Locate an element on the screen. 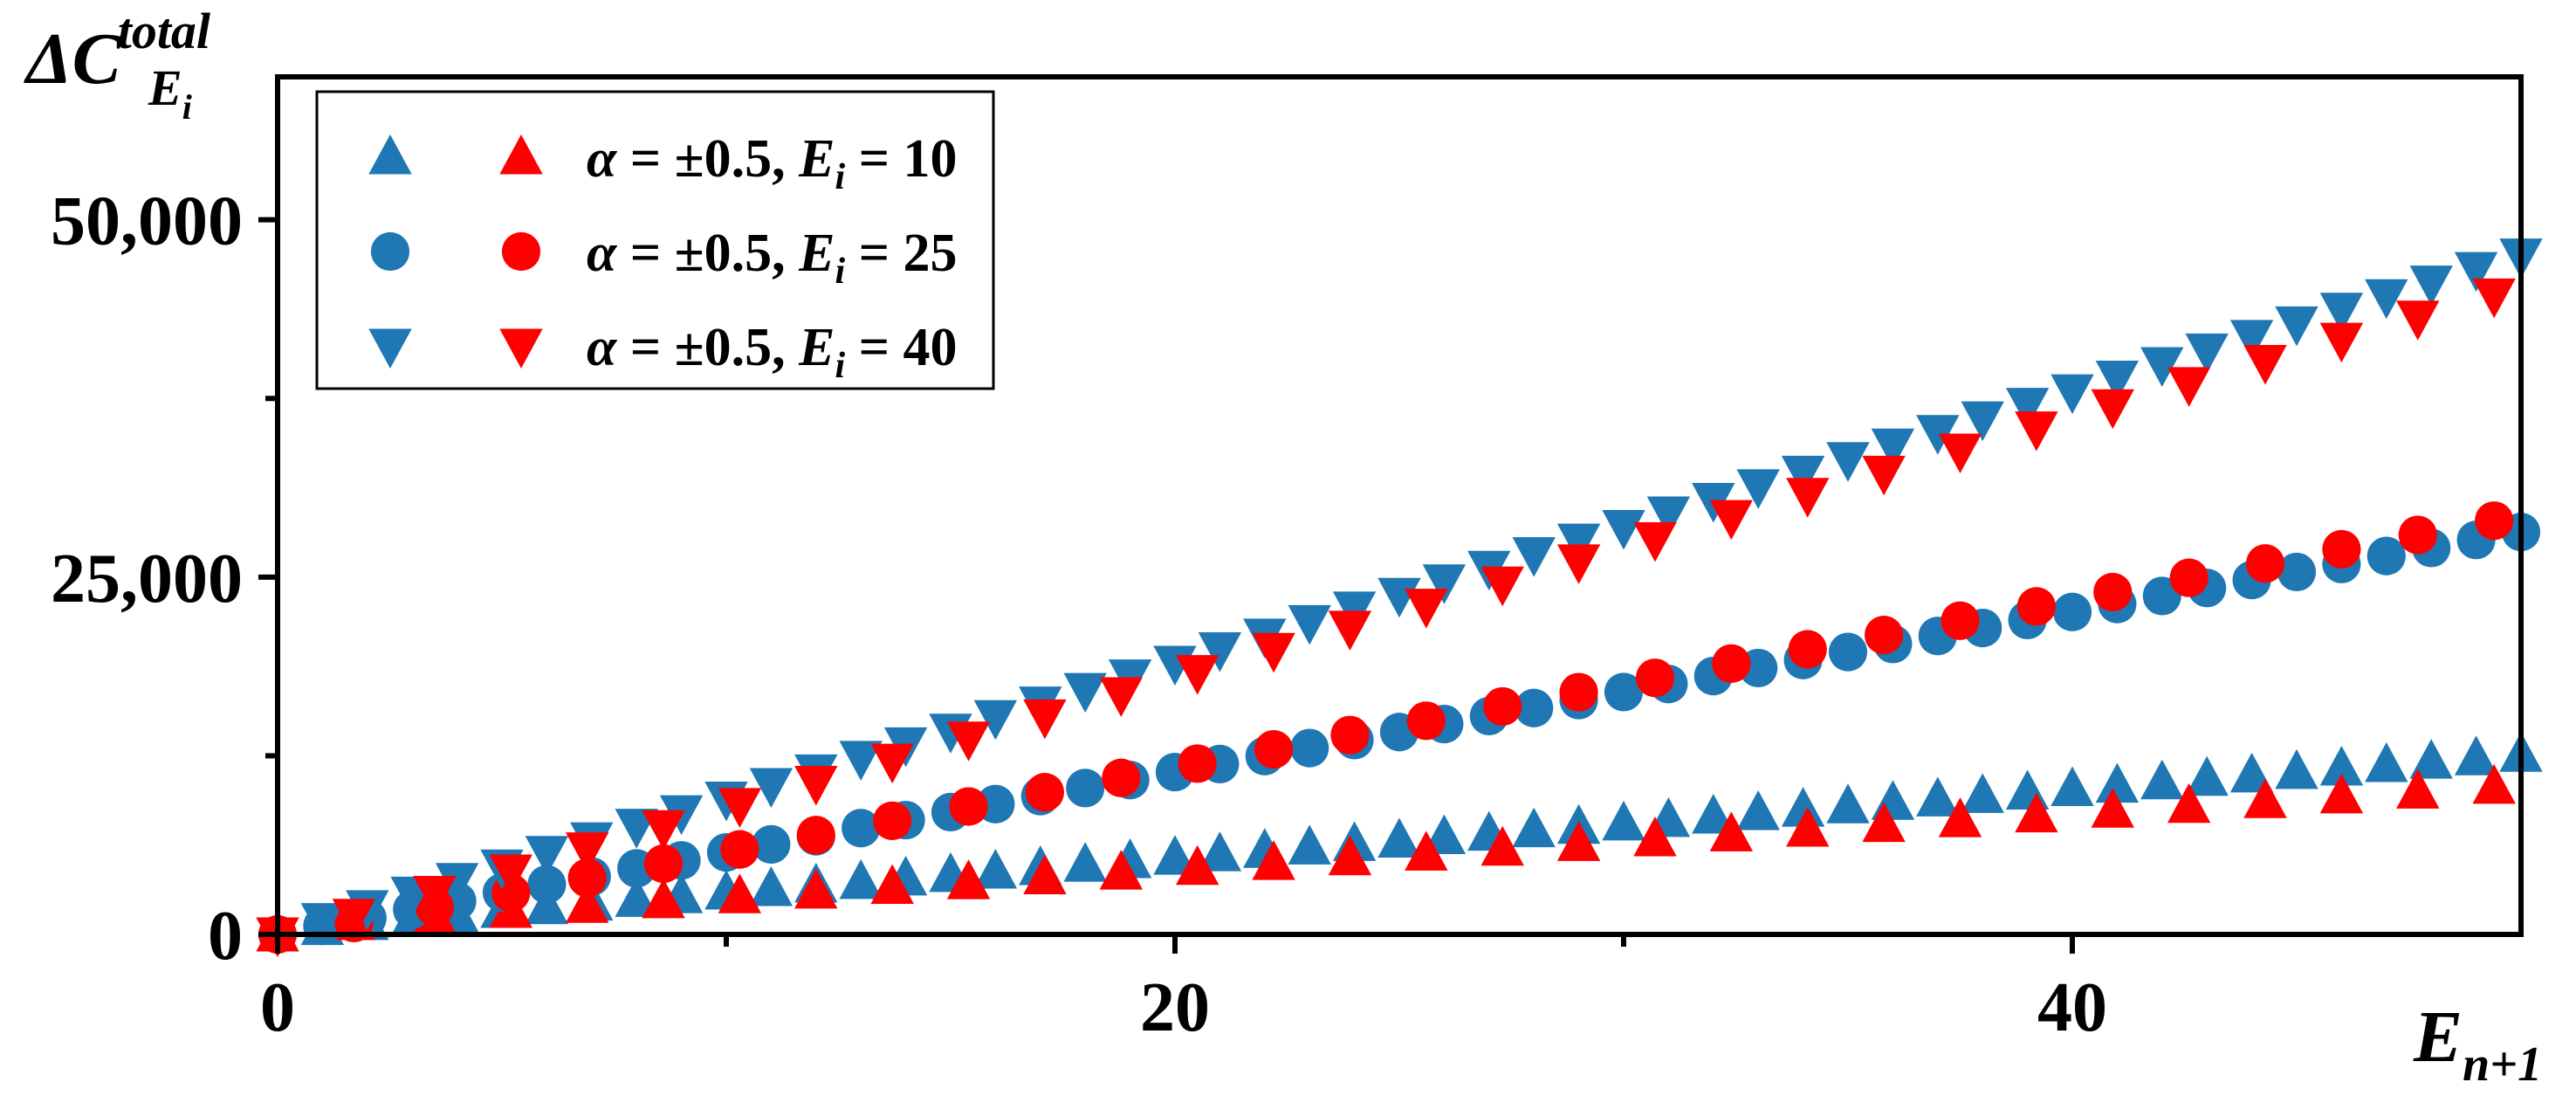  legend-marker-blue is located at coordinates (390, 348).